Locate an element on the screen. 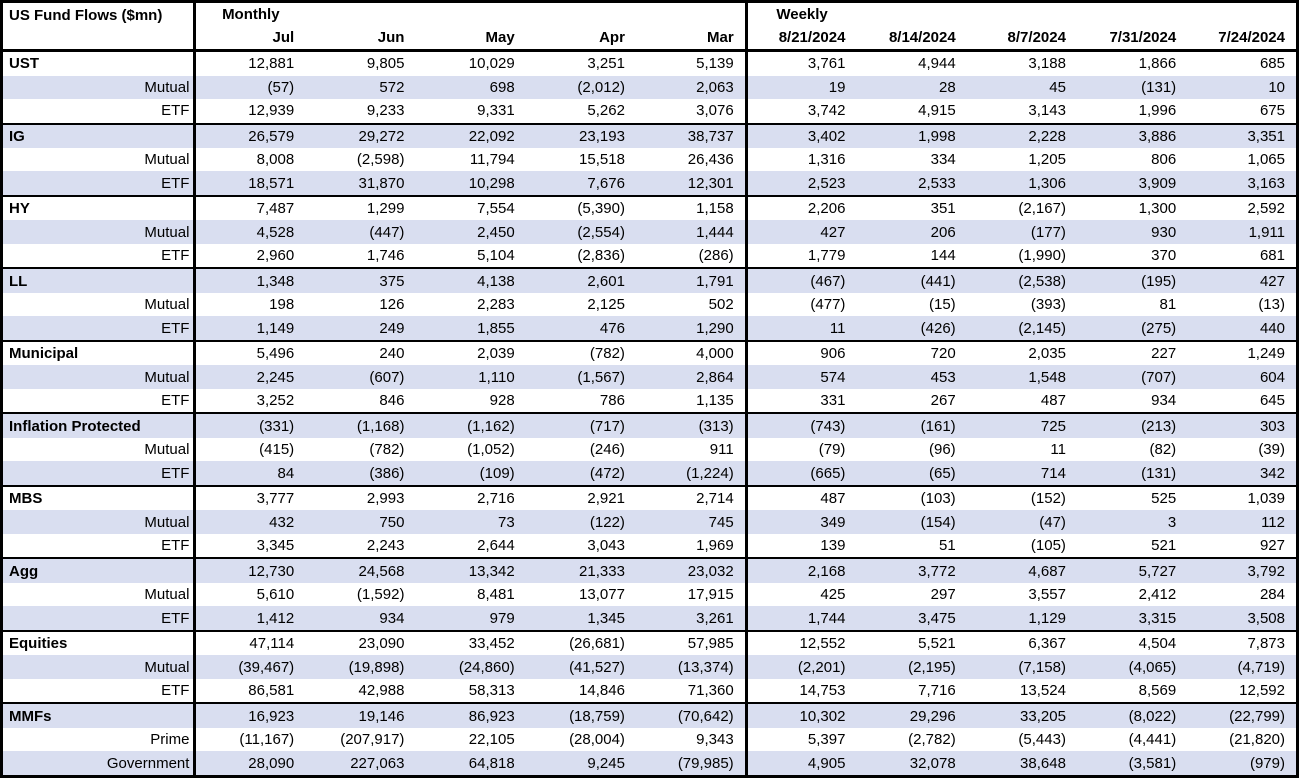 Image resolution: width=1299 pixels, height=778 pixels. cell: (415) is located at coordinates (277, 450).